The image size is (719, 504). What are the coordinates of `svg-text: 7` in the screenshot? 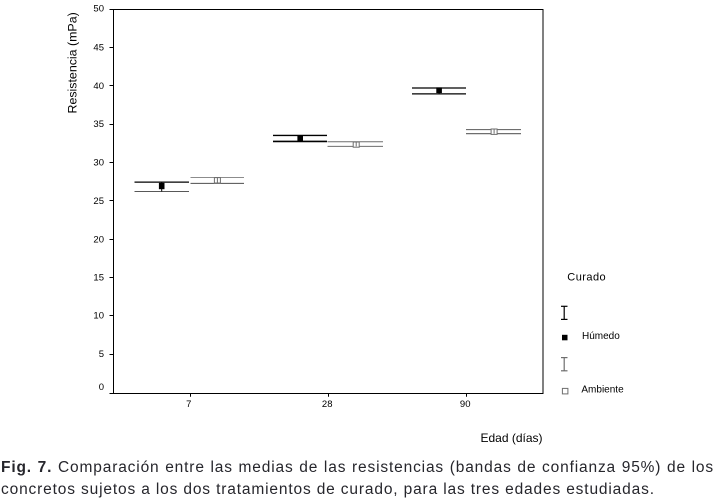 It's located at (188, 404).